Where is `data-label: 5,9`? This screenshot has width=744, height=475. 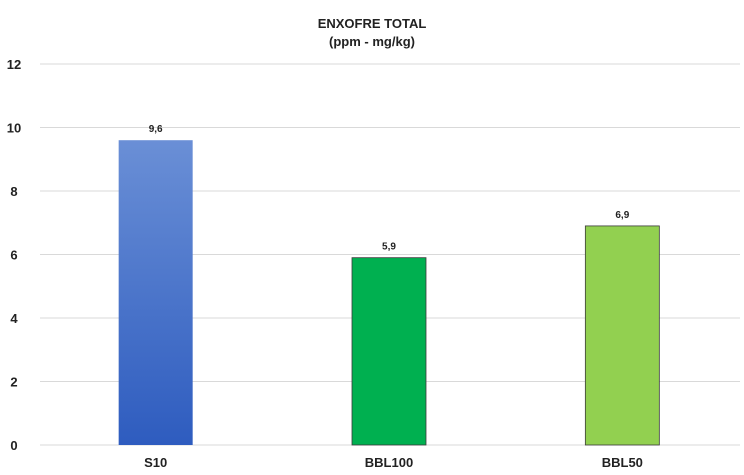 data-label: 5,9 is located at coordinates (389, 247).